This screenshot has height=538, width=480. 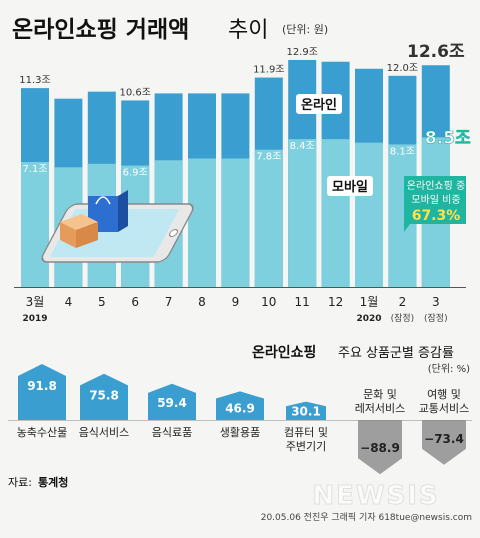 I want to click on category-value-label: 59.4, so click(x=172, y=403).